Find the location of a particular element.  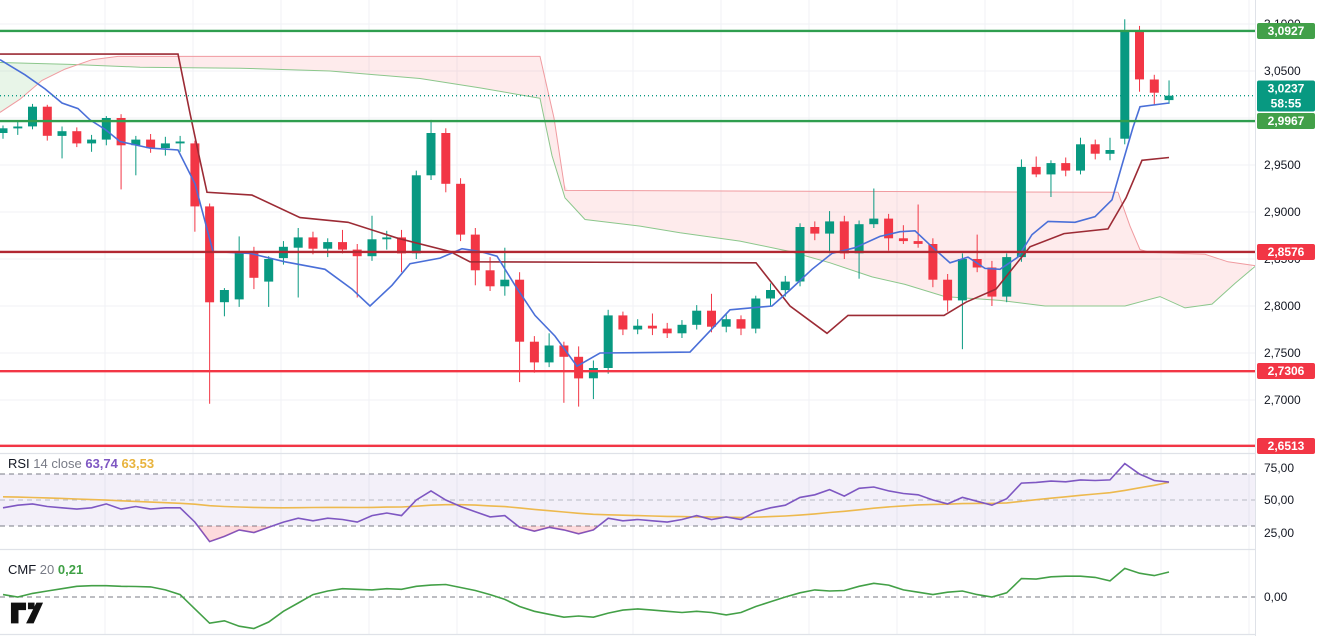

cmf-tick-label: 0,00 is located at coordinates (1276, 597).